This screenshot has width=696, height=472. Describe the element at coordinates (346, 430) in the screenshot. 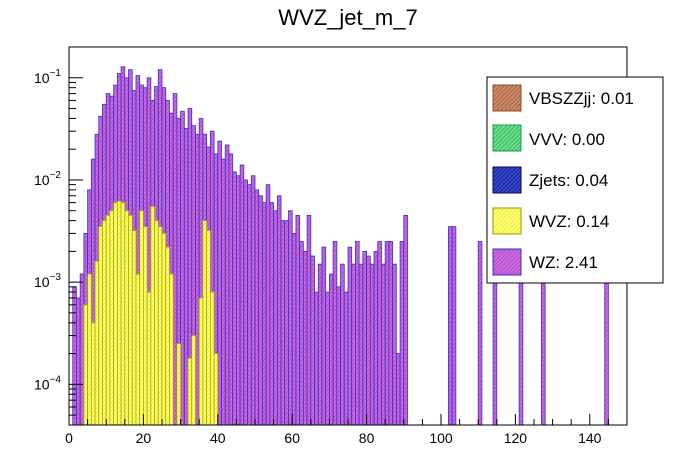

I see `x-axis: 0 20 40 60 80 100 120 140` at that location.